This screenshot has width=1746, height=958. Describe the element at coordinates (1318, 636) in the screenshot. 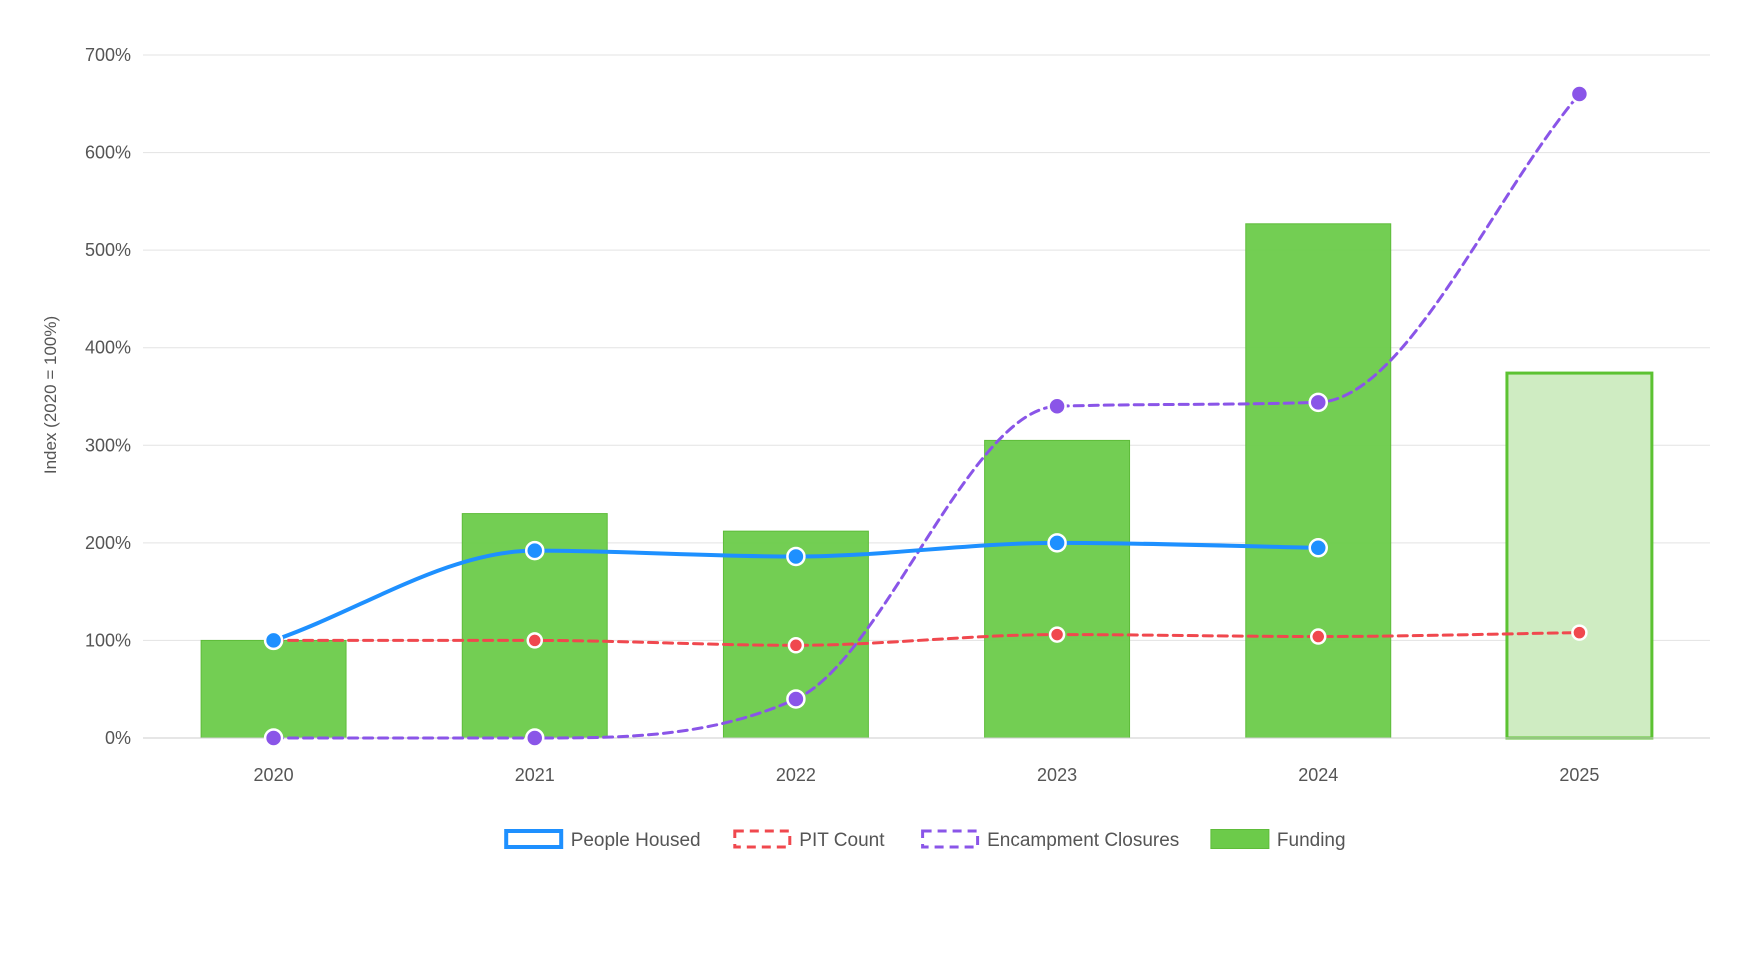

I see `point-pit-count-2024` at that location.